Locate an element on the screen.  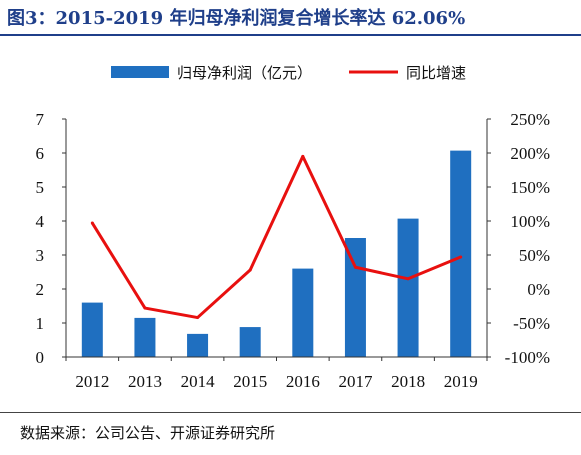
x-tick-label: 2018 is located at coordinates (408, 381).